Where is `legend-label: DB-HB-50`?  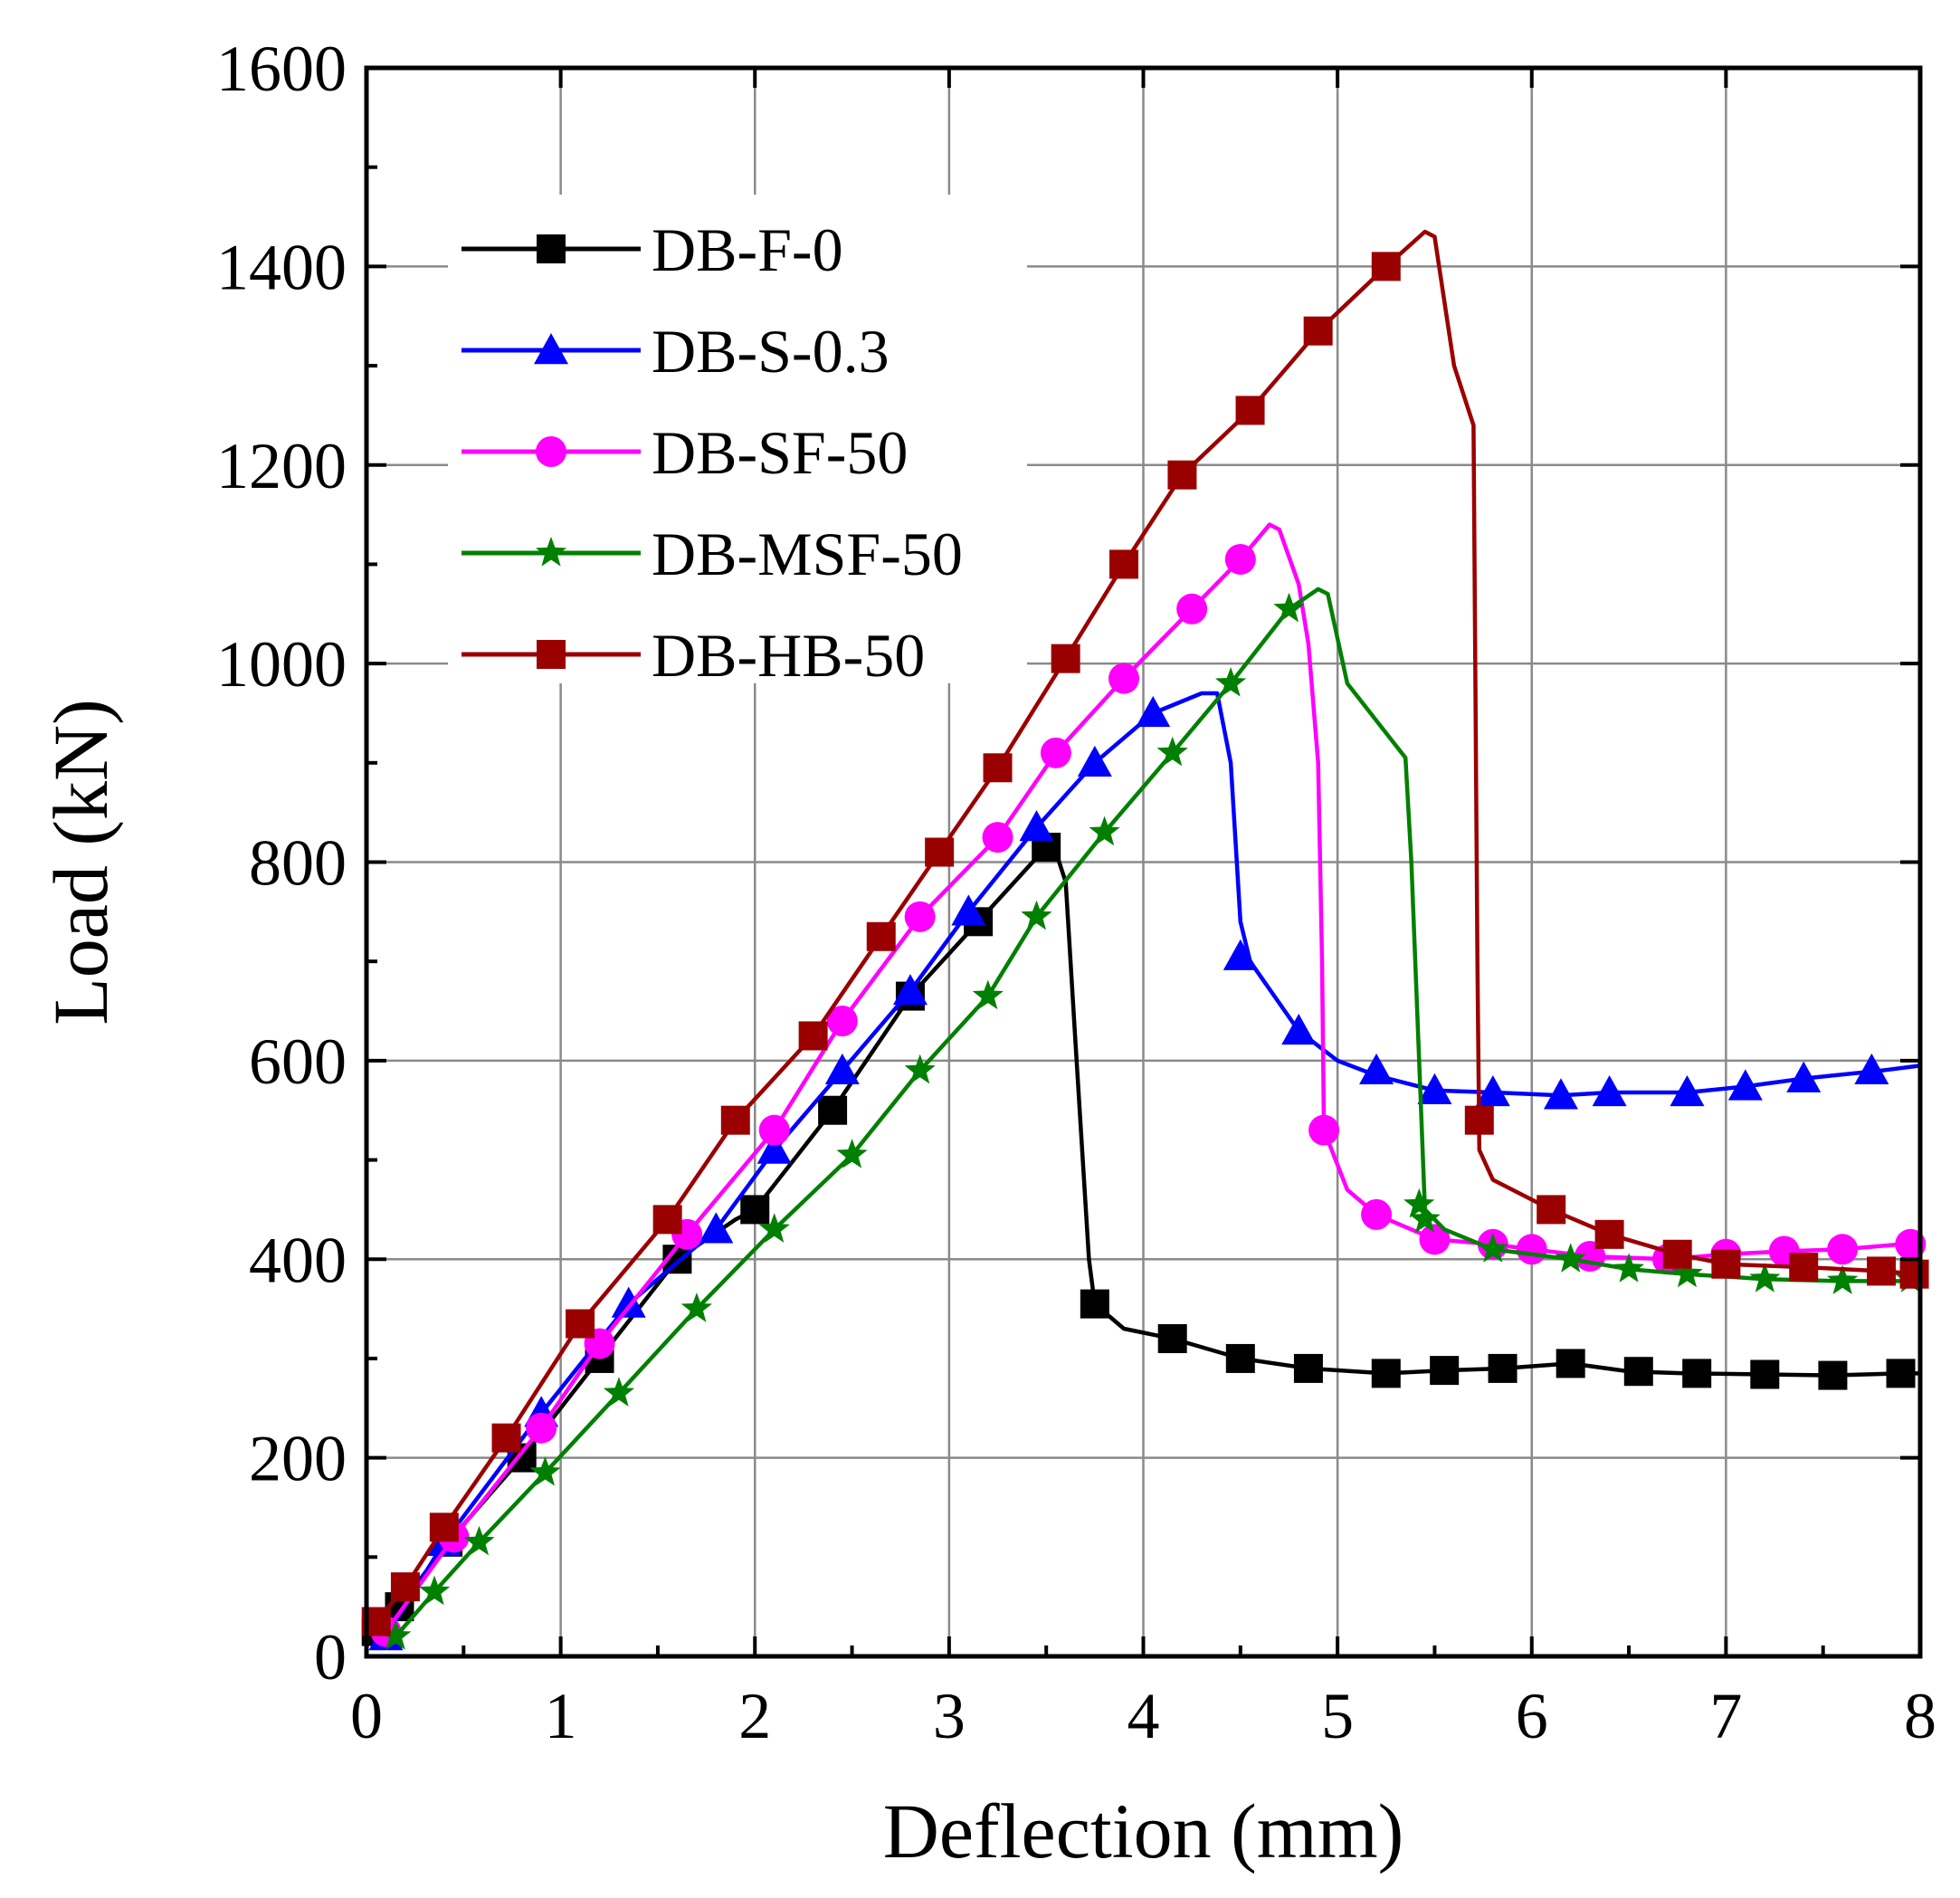
legend-label: DB-HB-50 is located at coordinates (789, 655).